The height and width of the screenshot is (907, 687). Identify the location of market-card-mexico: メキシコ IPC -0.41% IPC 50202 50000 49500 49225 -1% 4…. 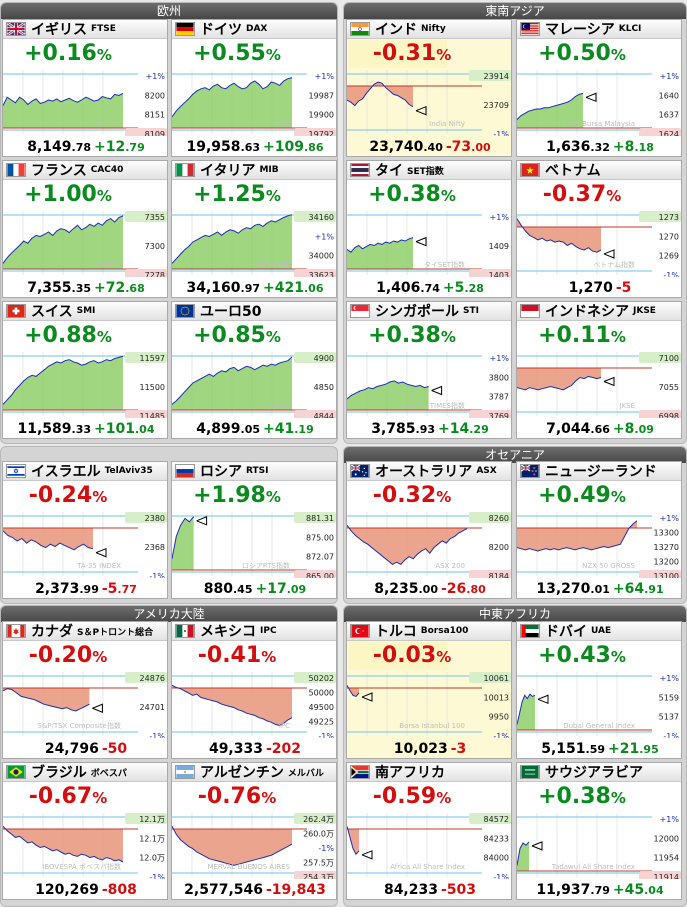
(254, 690).